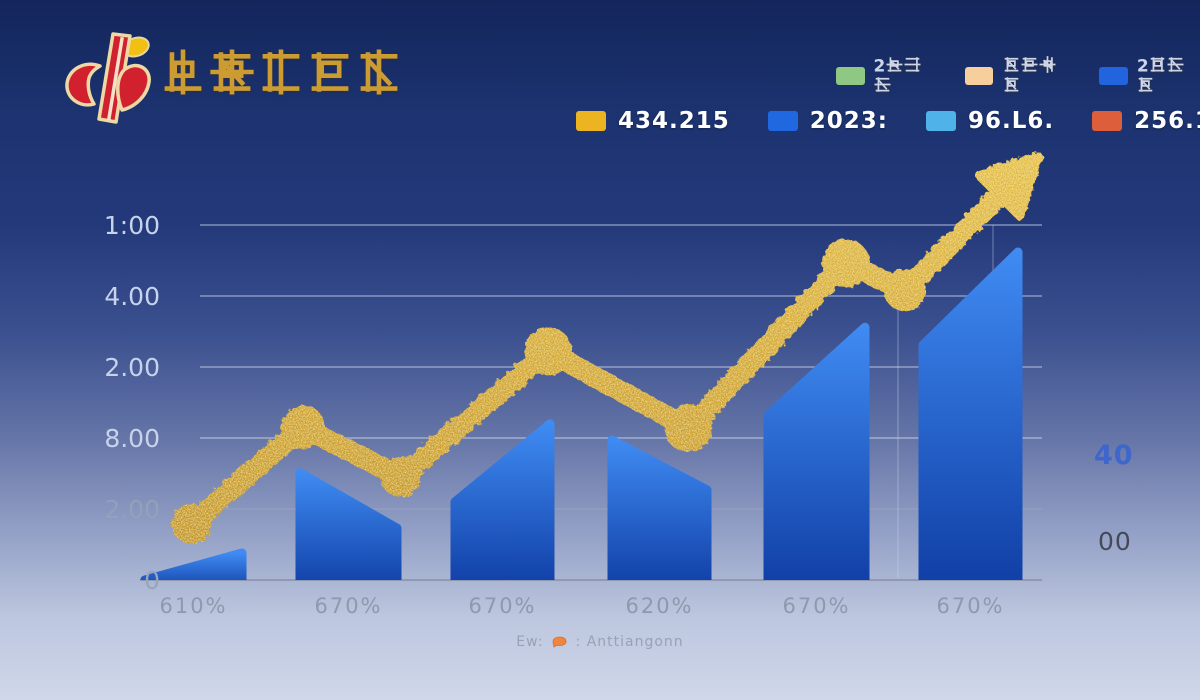 The width and height of the screenshot is (1200, 700). Describe the element at coordinates (1107, 121) in the screenshot. I see `legend-swatch-red` at that location.